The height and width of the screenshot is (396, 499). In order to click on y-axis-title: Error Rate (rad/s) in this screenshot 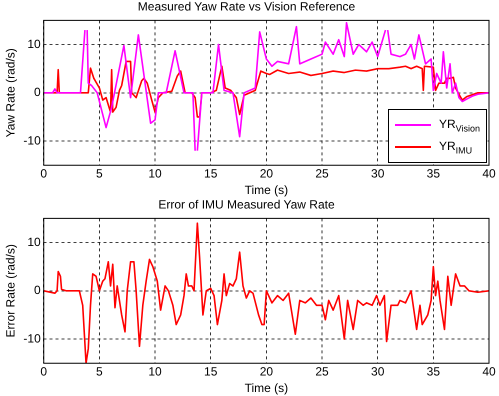, I will do `click(11, 291)`.